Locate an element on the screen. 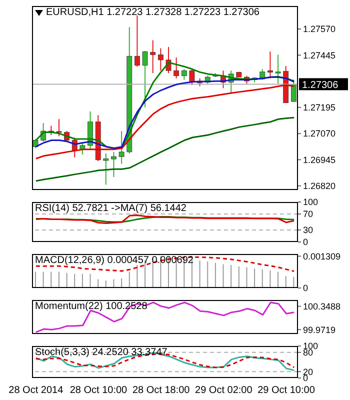  y-tick-label: 100.3488 is located at coordinates (322, 306).